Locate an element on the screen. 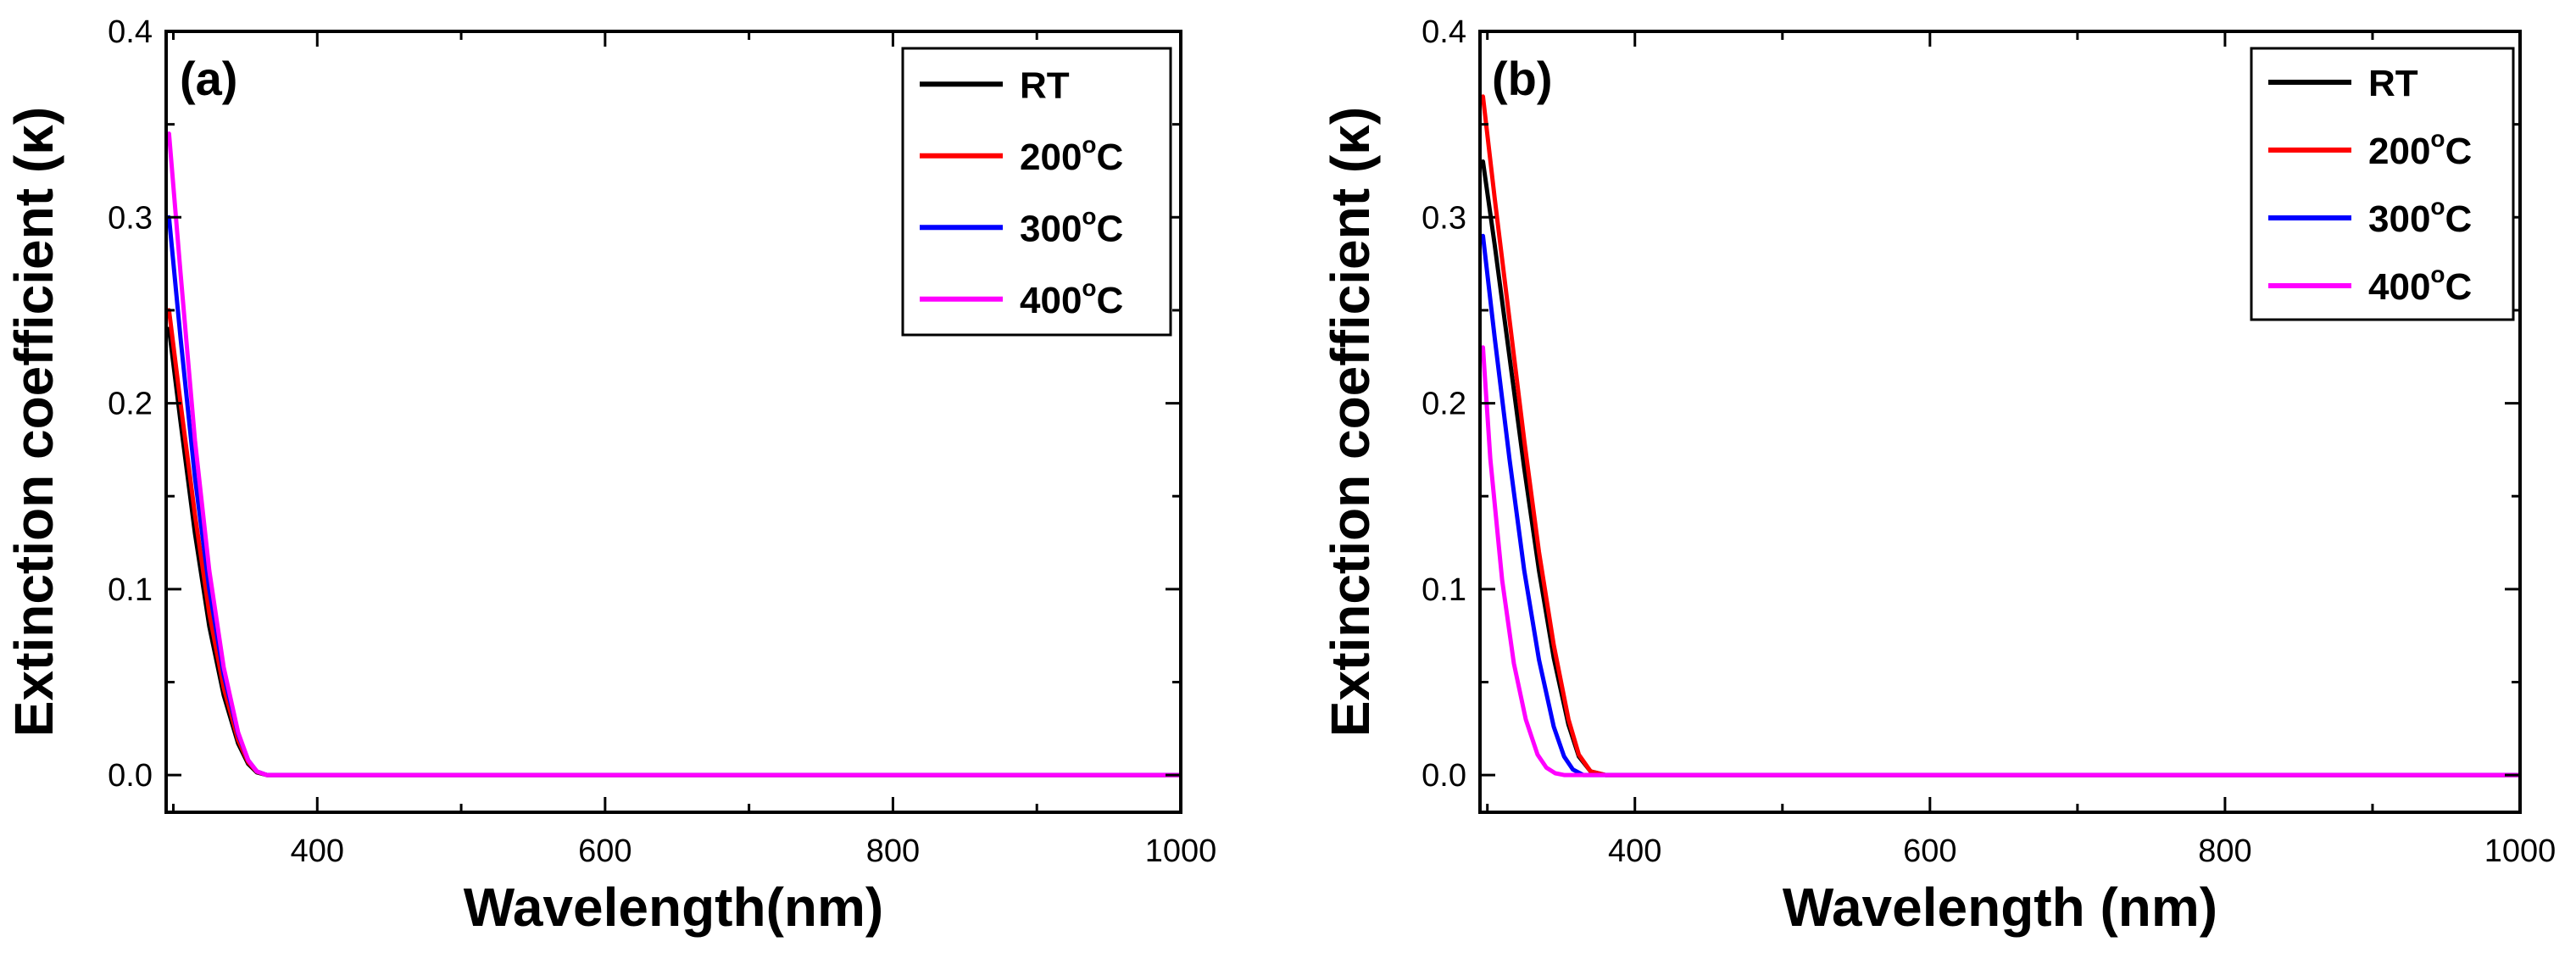 The width and height of the screenshot is (2576, 953). x-axis-title: Wavelength (nm) is located at coordinates (2000, 907).